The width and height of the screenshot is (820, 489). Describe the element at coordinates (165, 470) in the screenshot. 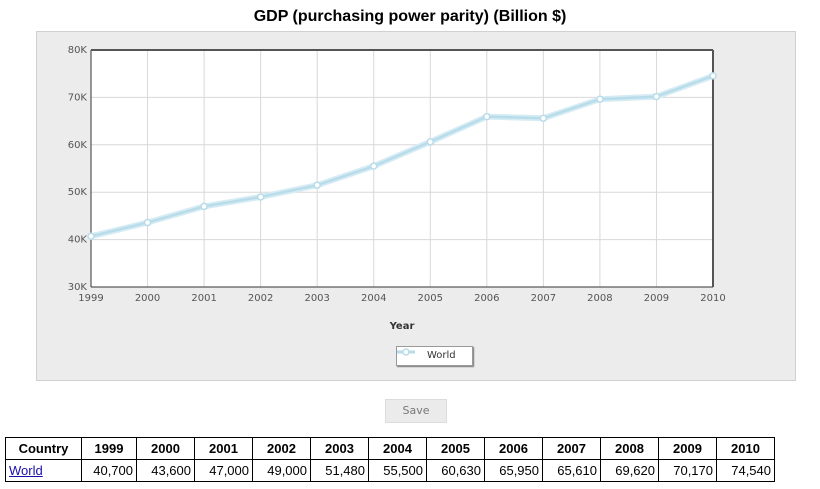

I see `table-cell: 43,600` at that location.